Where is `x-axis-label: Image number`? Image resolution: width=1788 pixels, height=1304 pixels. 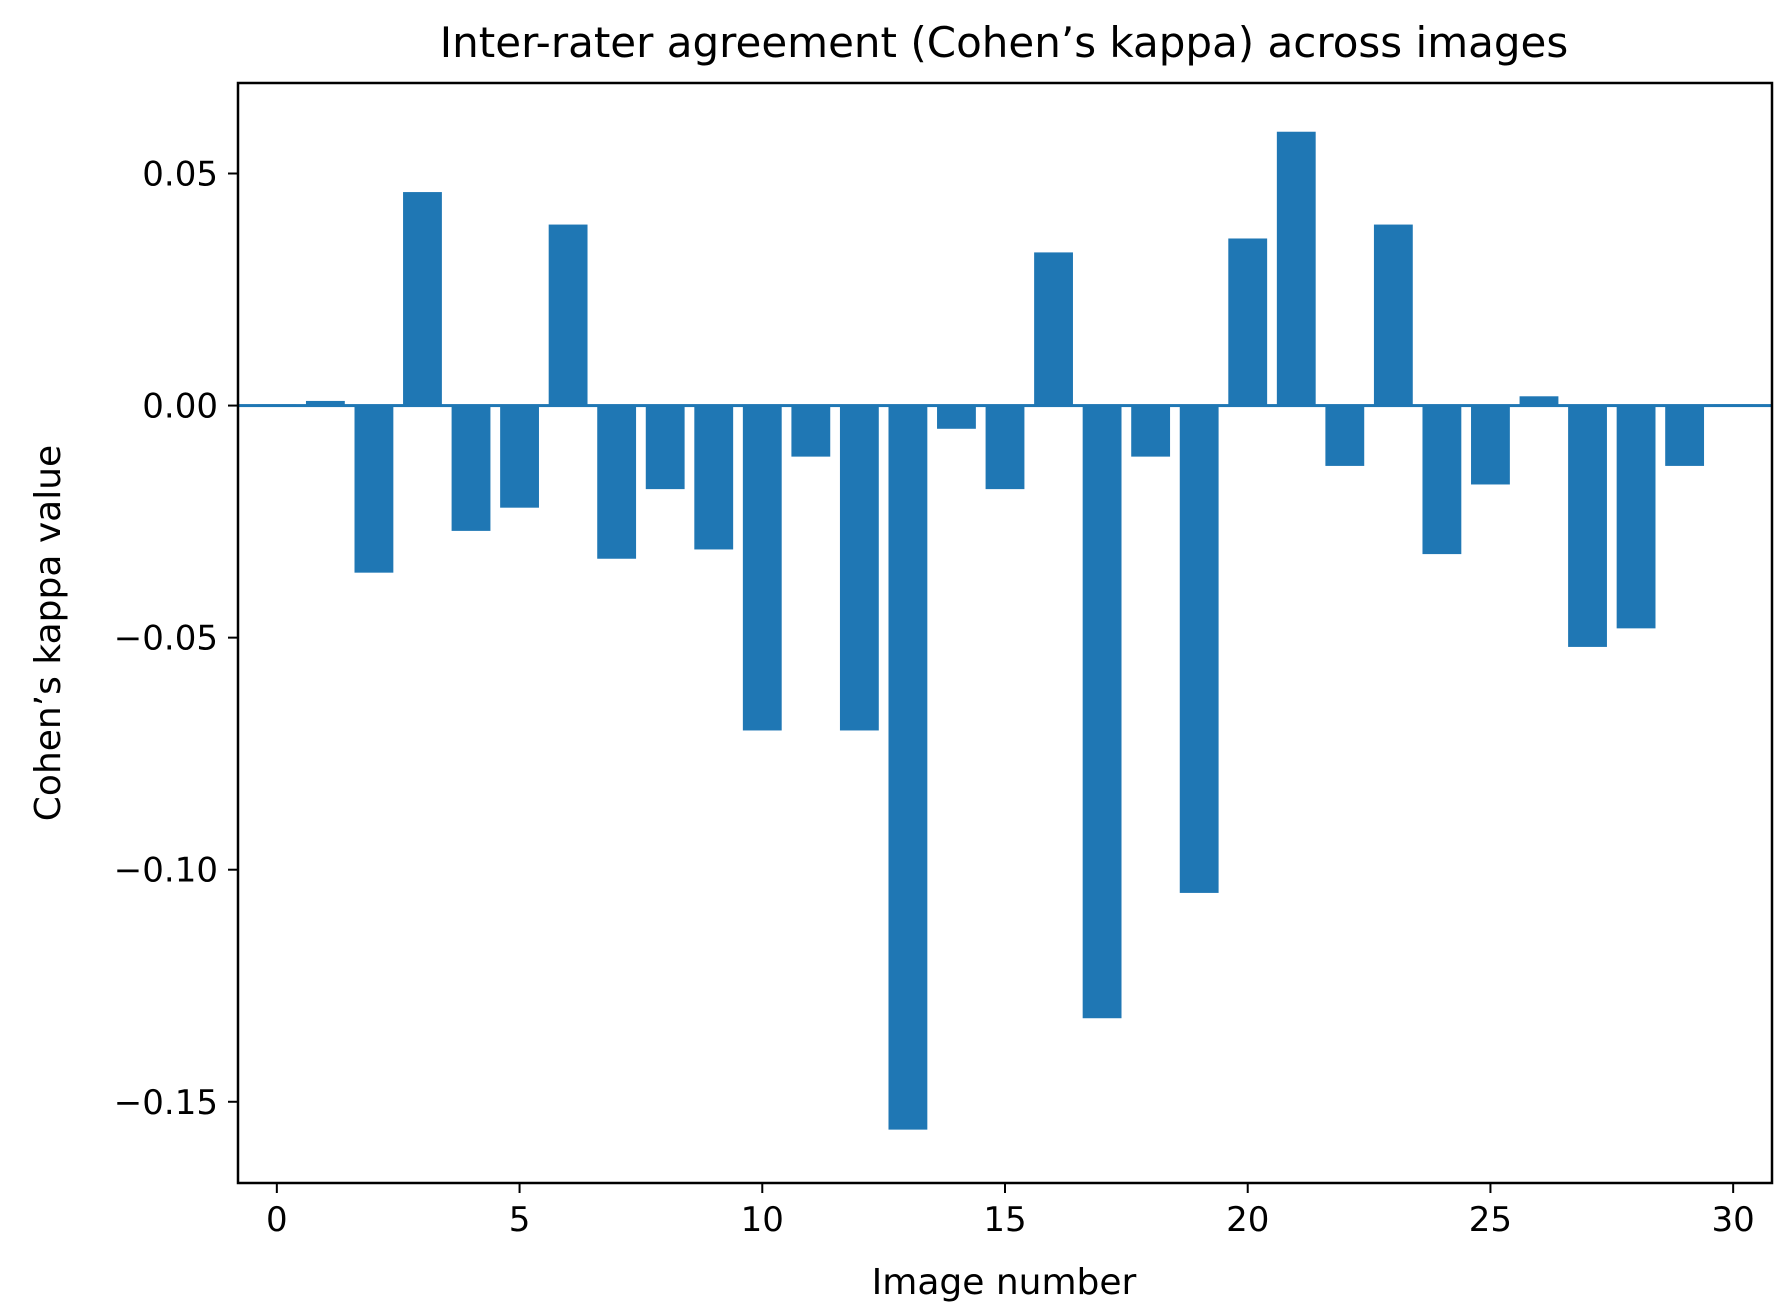 x-axis-label: Image number is located at coordinates (1004, 1282).